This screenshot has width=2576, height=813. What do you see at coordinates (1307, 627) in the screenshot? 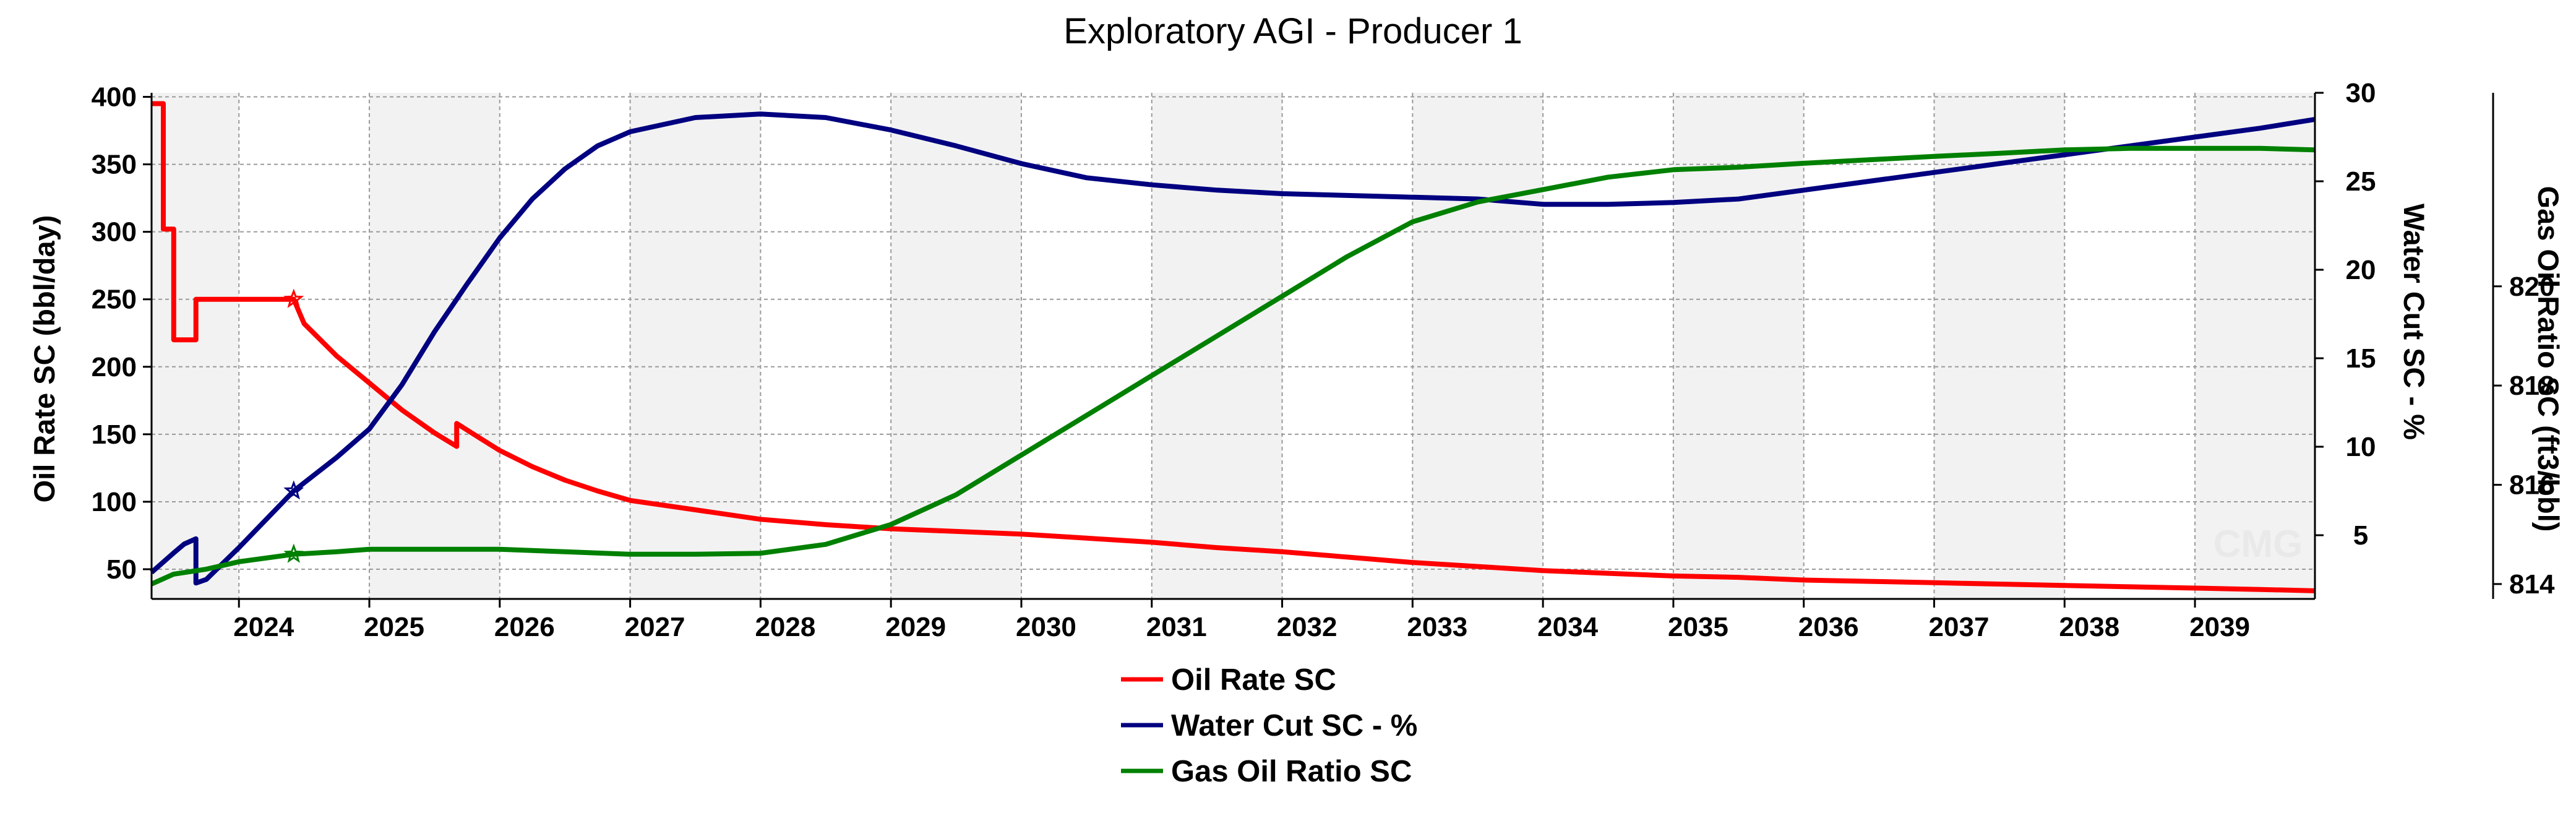
I see `x-tick-label: 2032` at bounding box center [1307, 627].